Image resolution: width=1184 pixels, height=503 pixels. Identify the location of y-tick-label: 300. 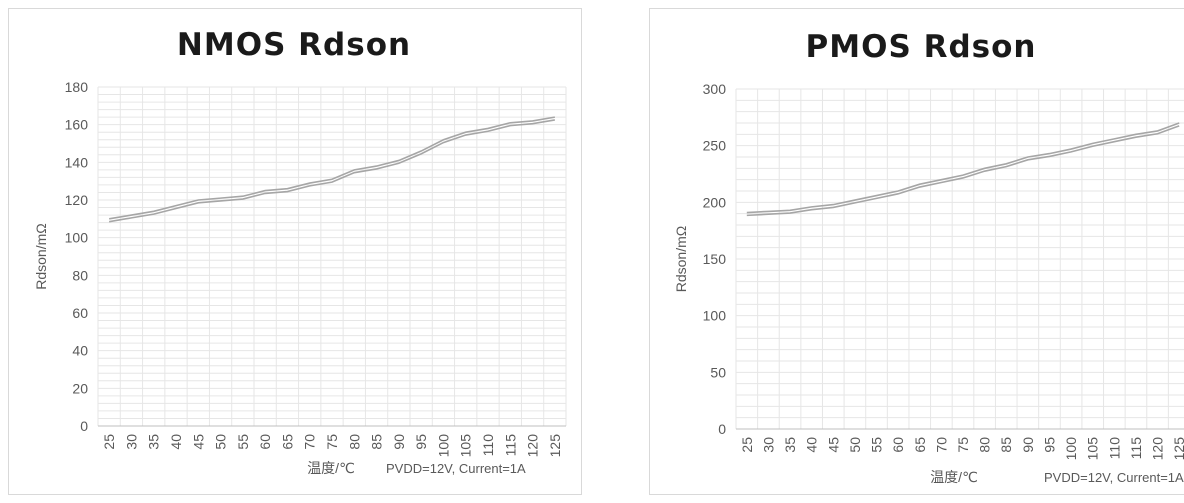
(715, 89).